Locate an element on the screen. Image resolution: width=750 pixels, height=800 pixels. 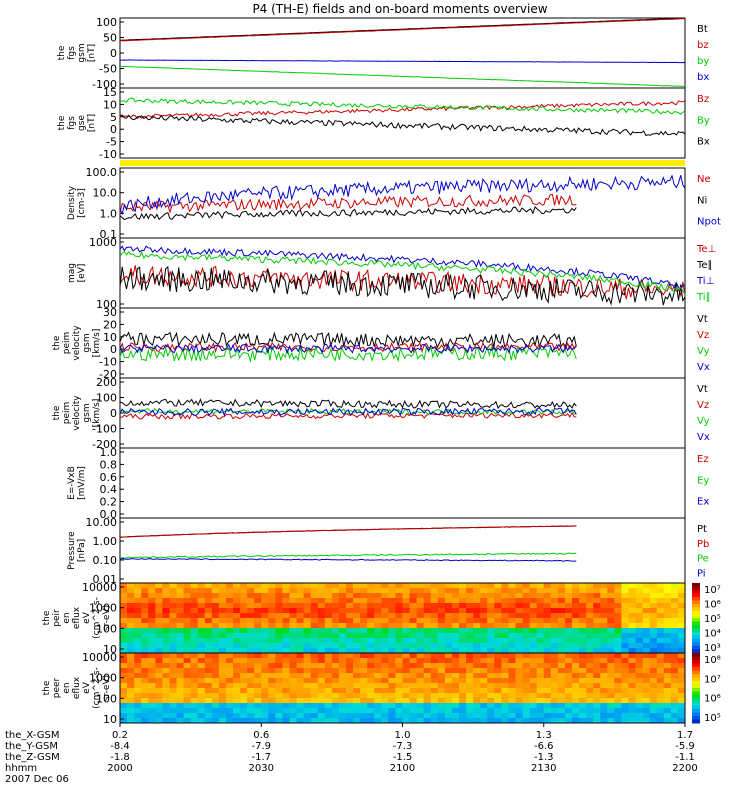
legend-Bz: Bz is located at coordinates (703, 99).